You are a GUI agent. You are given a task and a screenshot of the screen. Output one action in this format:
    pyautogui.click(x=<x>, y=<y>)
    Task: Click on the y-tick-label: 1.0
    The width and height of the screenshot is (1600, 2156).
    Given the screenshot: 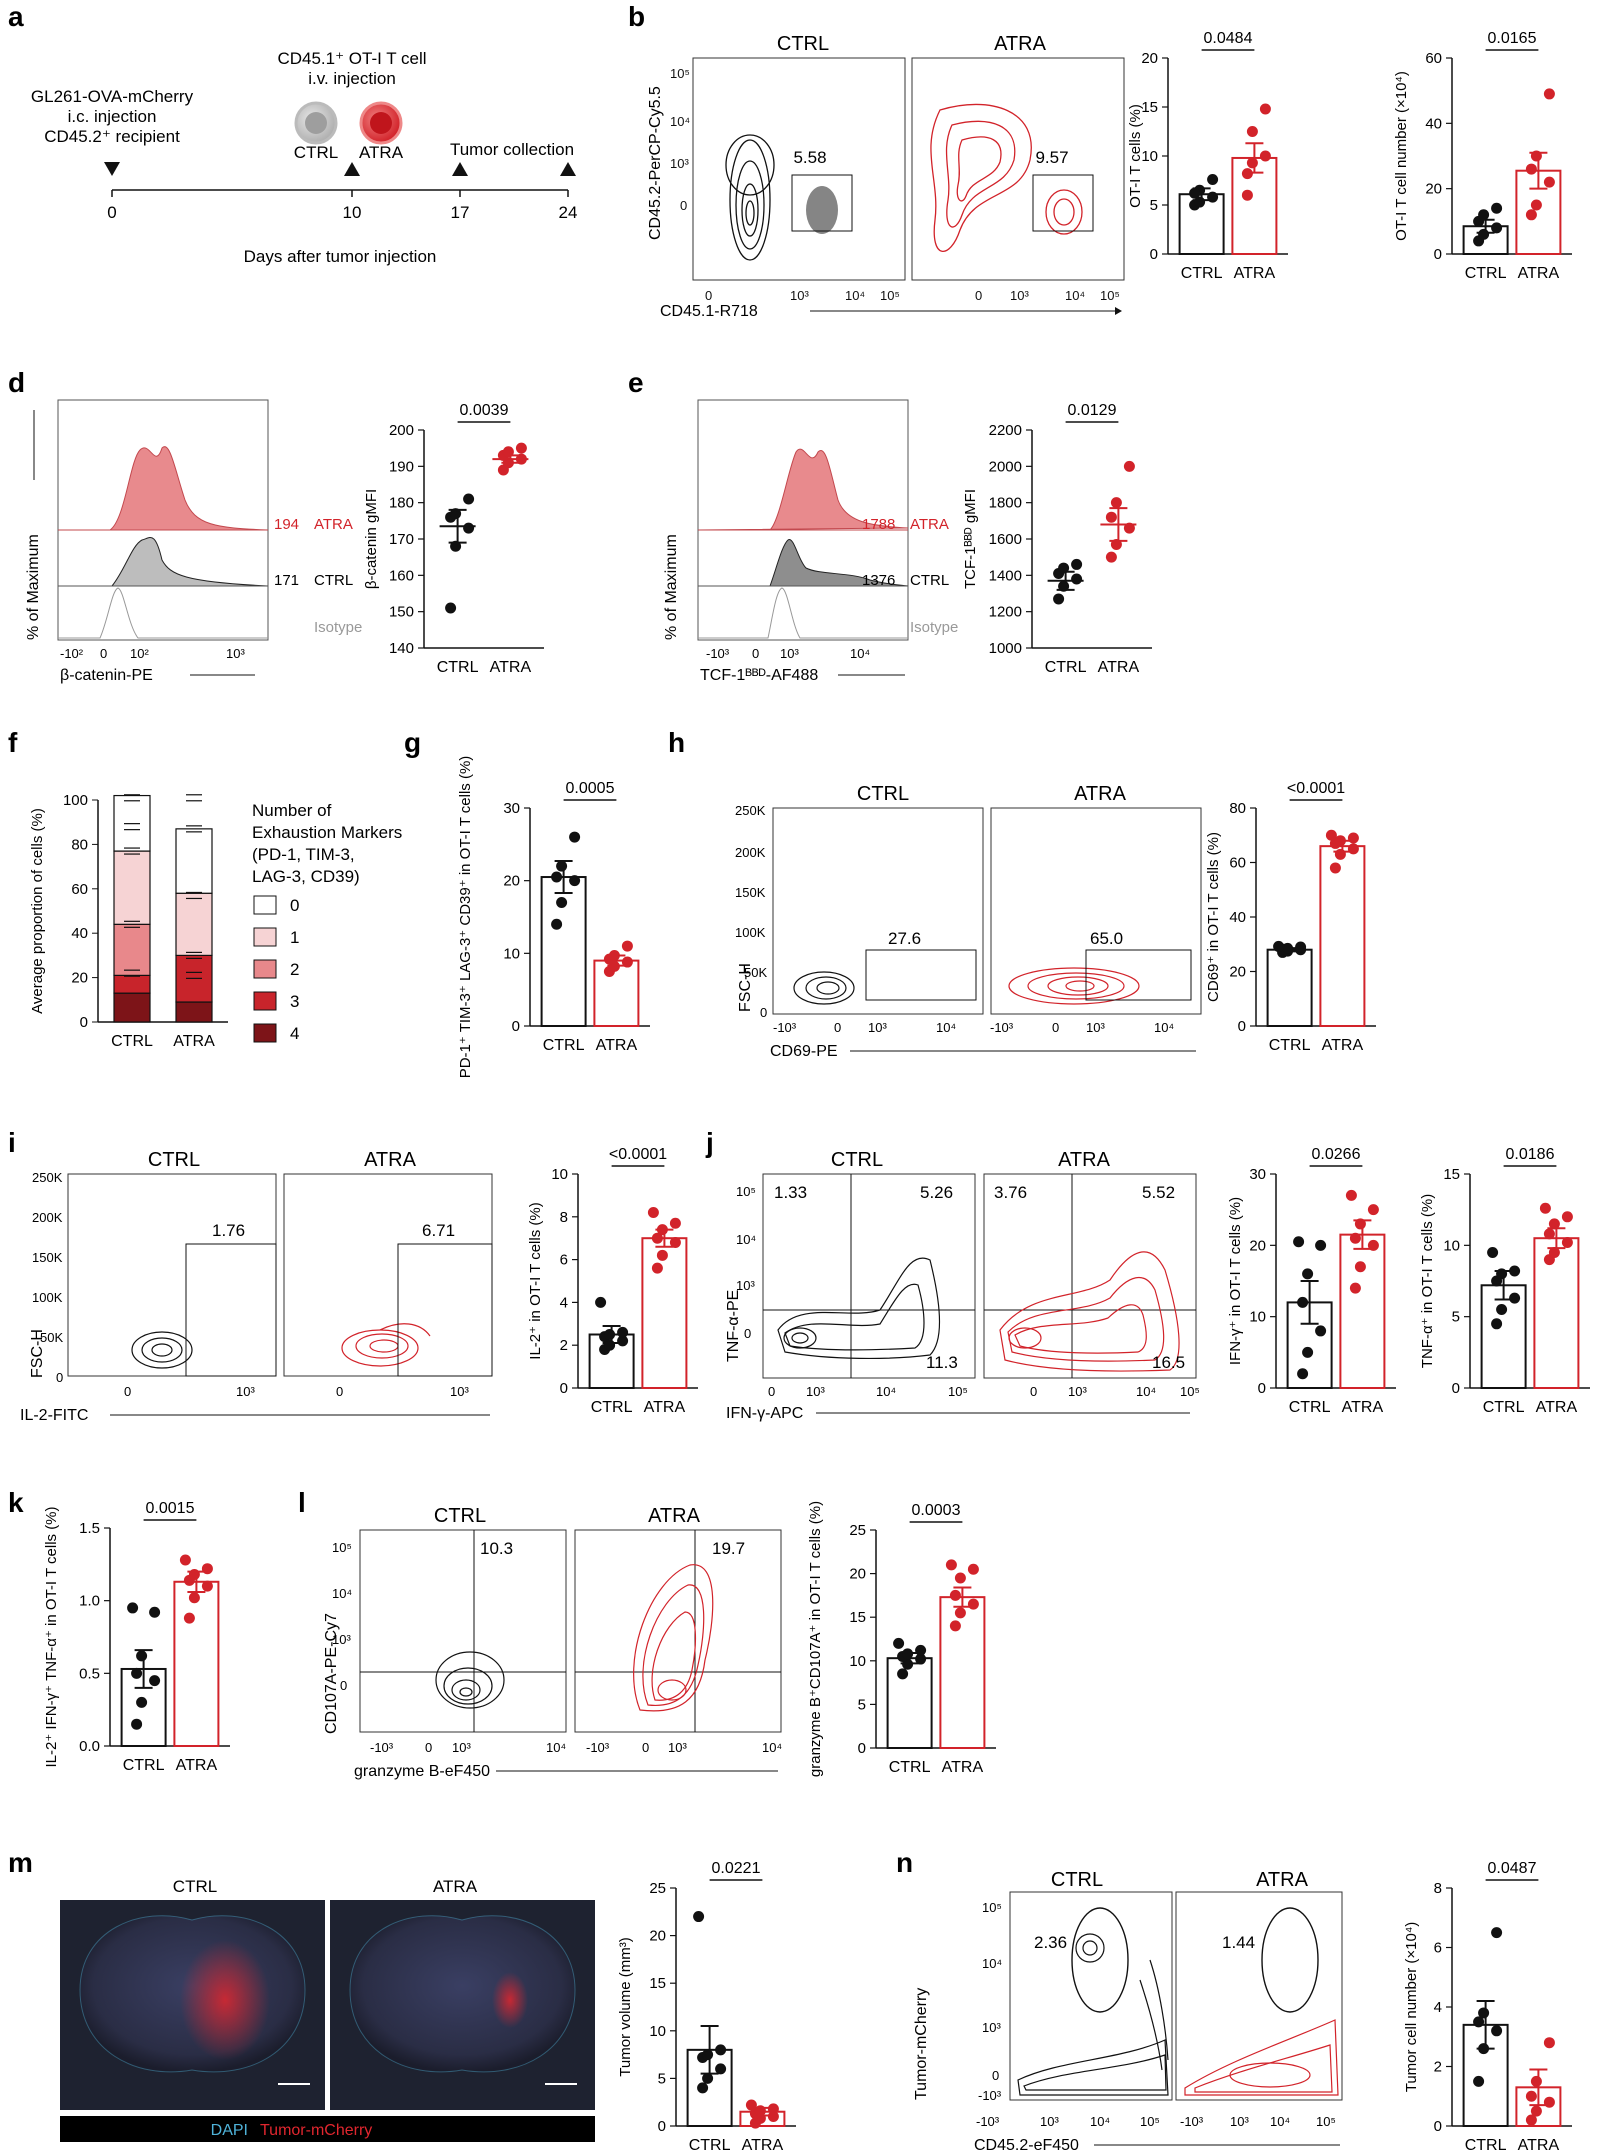 What is the action you would take?
    pyautogui.click(x=89, y=1601)
    